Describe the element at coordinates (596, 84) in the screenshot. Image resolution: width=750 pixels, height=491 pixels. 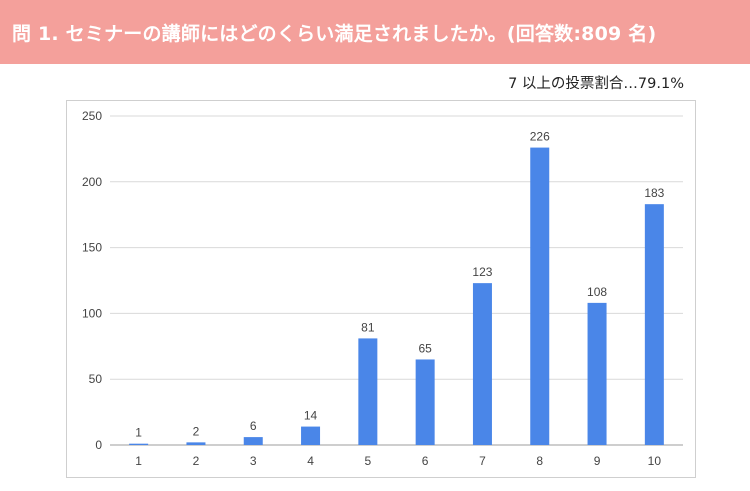
I see `vote-ratio-note: 7 以上の投票割合…79.1%` at that location.